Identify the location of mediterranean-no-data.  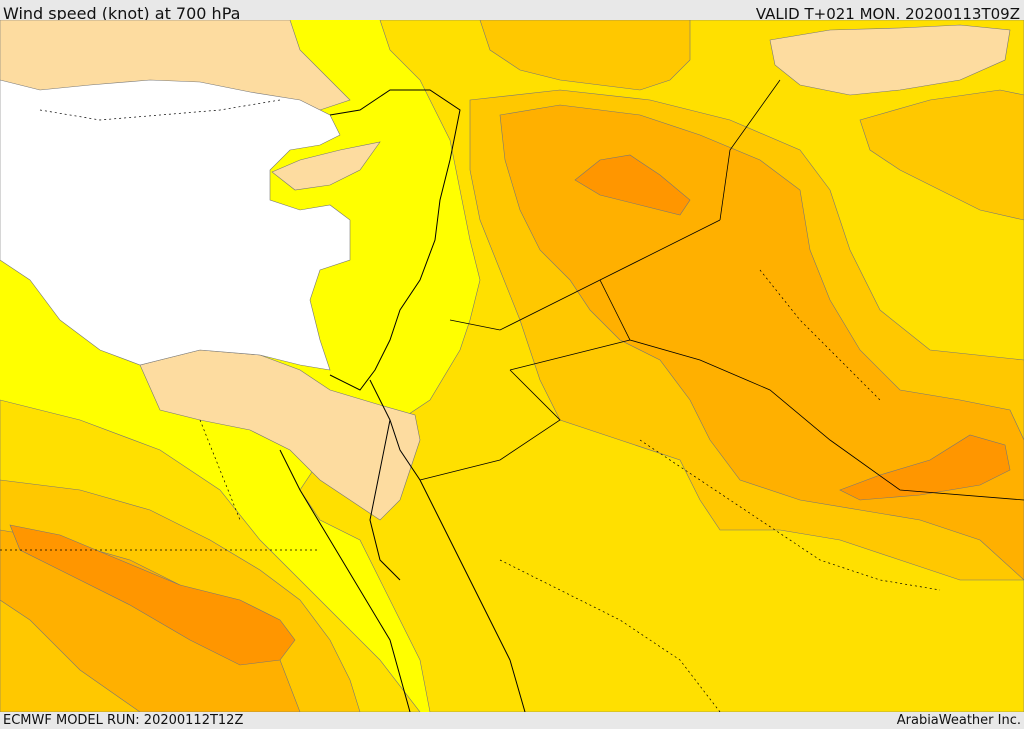
(175, 225).